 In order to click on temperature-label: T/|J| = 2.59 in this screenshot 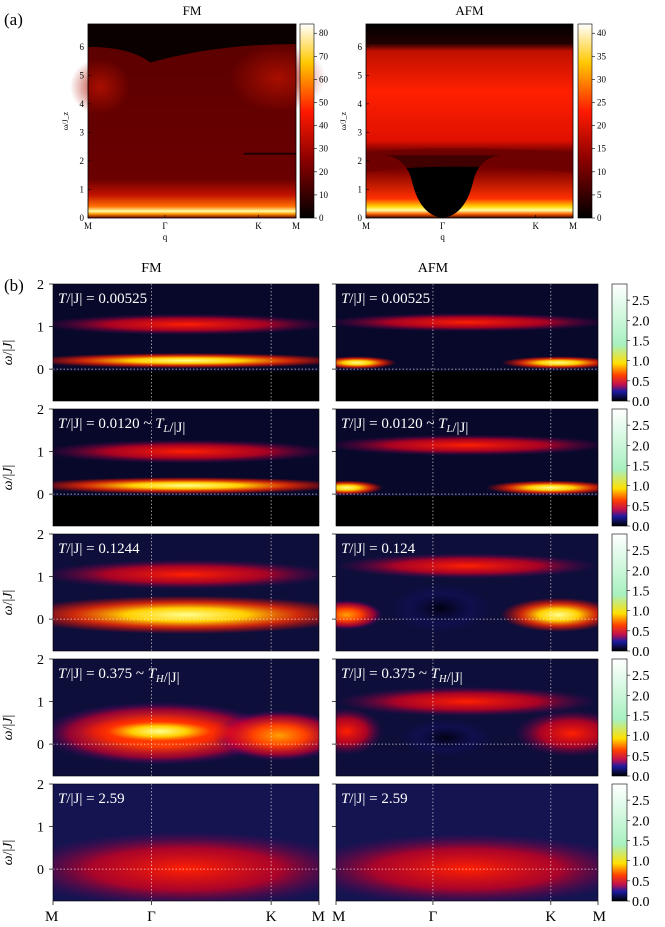, I will do `click(91, 799)`.